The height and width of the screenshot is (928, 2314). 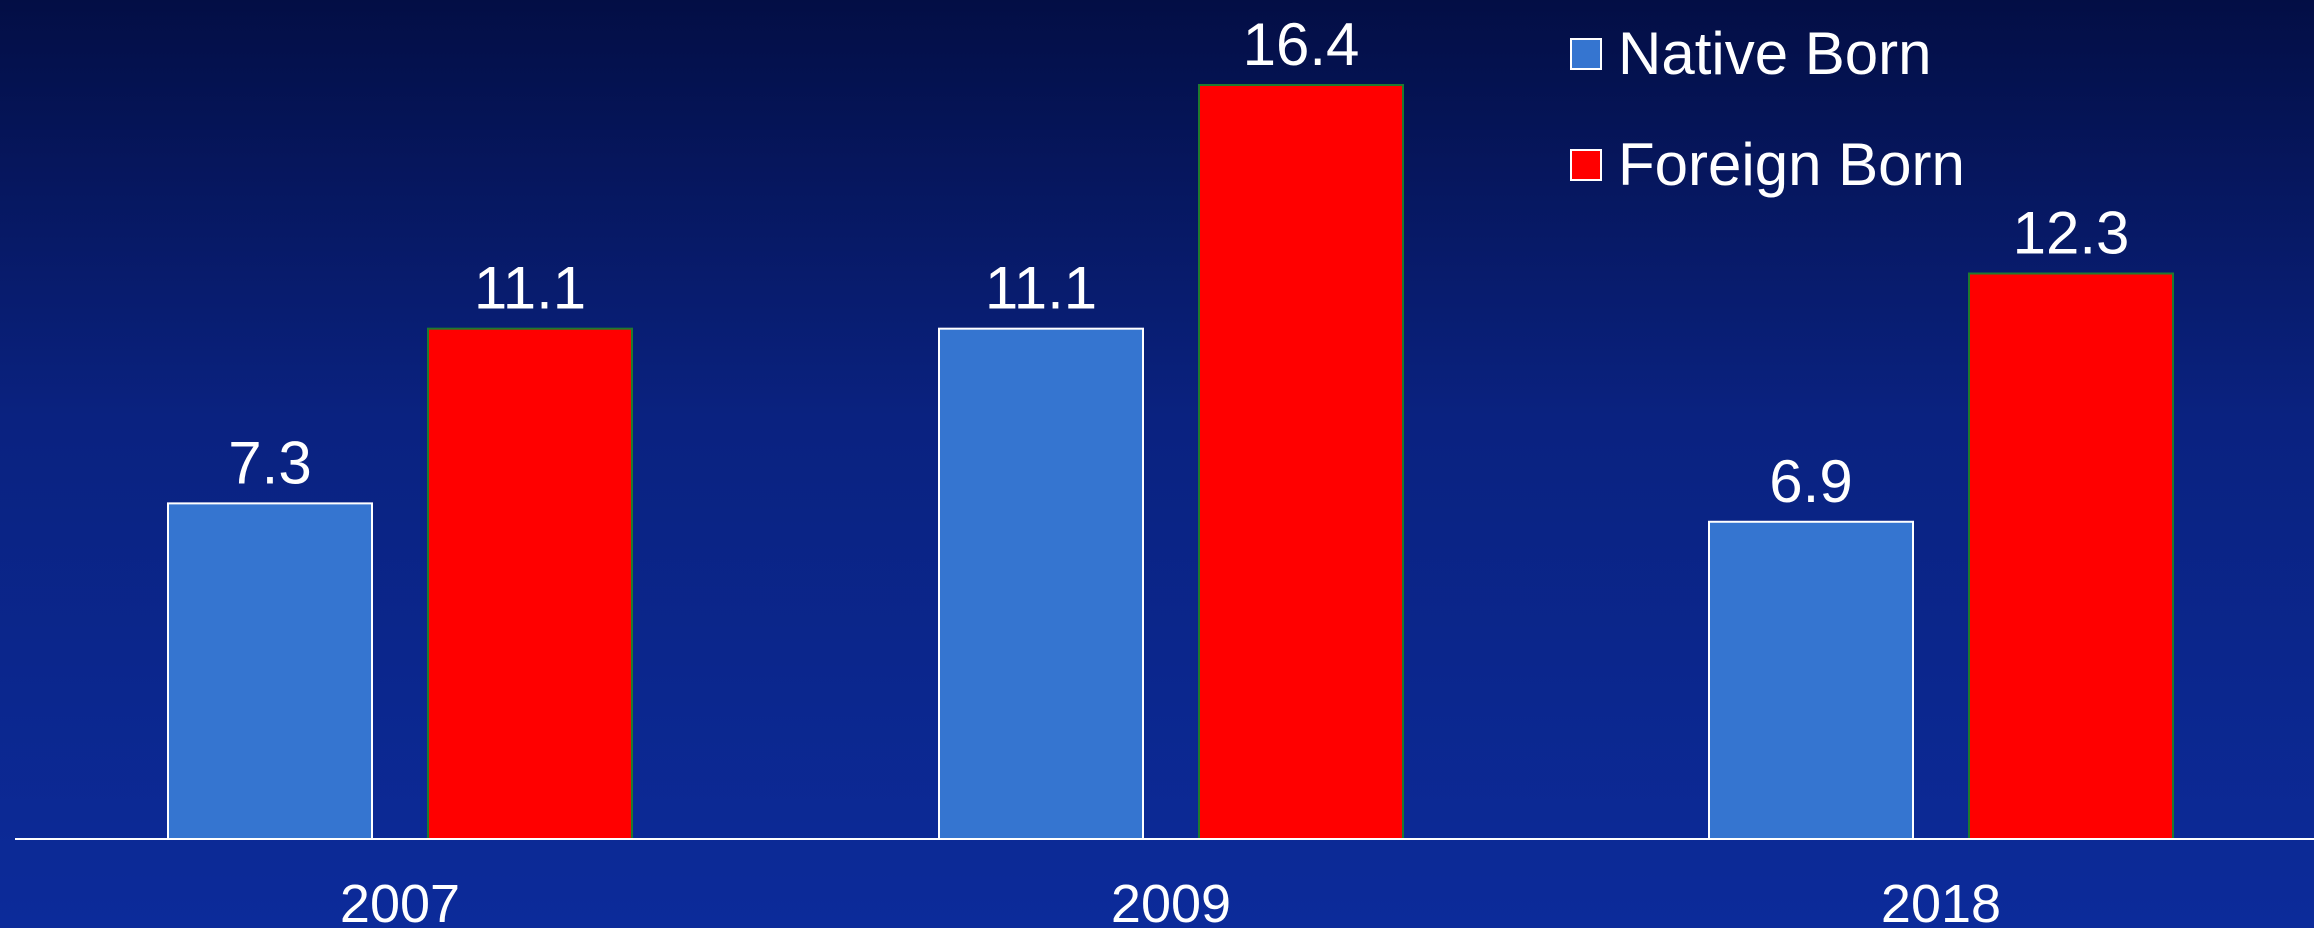 What do you see at coordinates (1775, 53) in the screenshot?
I see `legend-label-native-born: Native Born` at bounding box center [1775, 53].